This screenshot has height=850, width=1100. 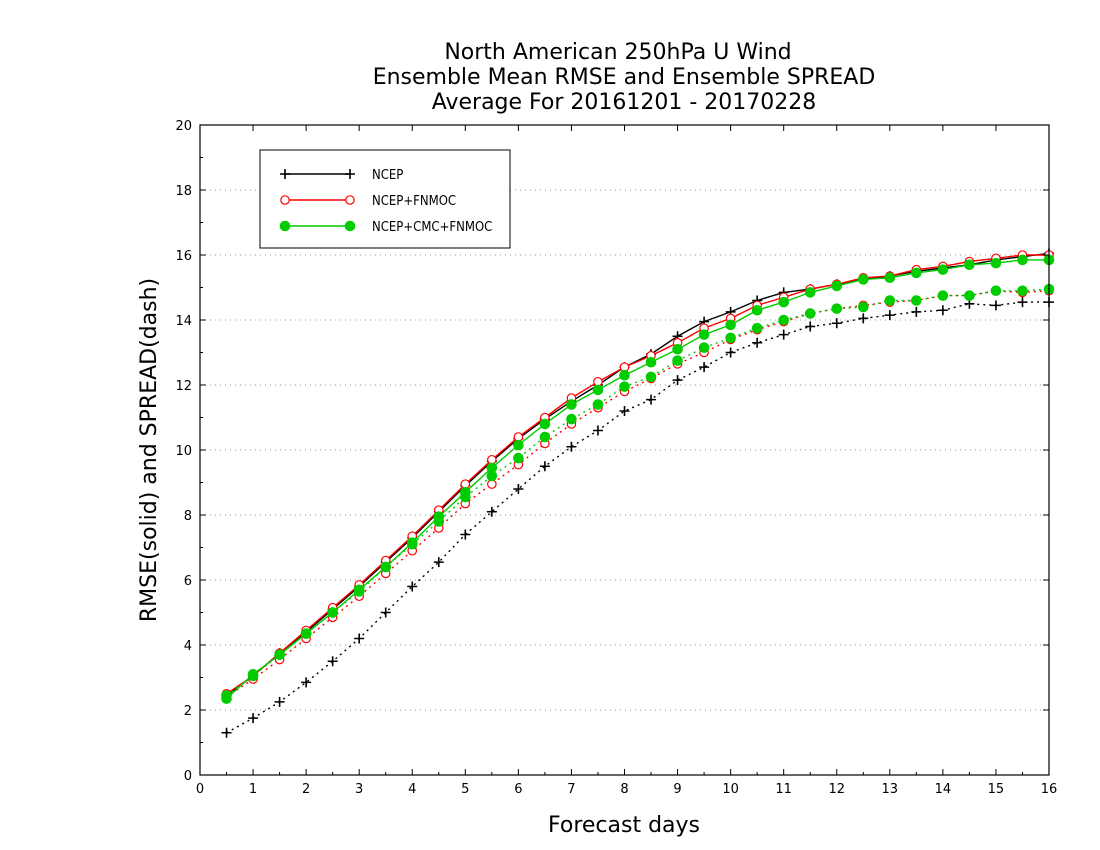 What do you see at coordinates (183, 321) in the screenshot?
I see `y-tick-label: 14` at bounding box center [183, 321].